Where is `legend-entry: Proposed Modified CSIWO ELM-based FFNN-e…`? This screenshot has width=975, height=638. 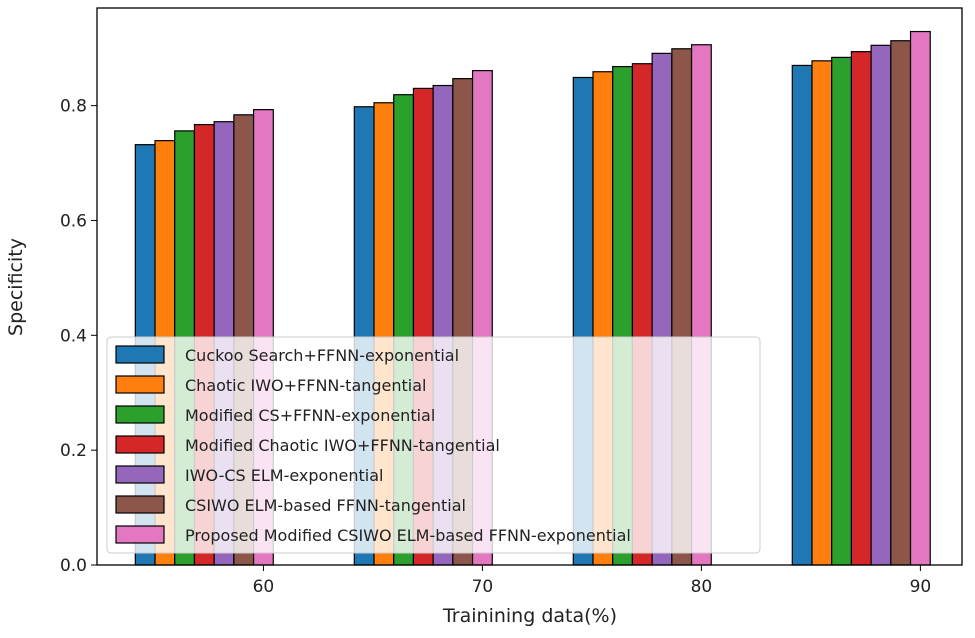
legend-entry: Proposed Modified CSIWO ELM-based FFNN-e… is located at coordinates (408, 535).